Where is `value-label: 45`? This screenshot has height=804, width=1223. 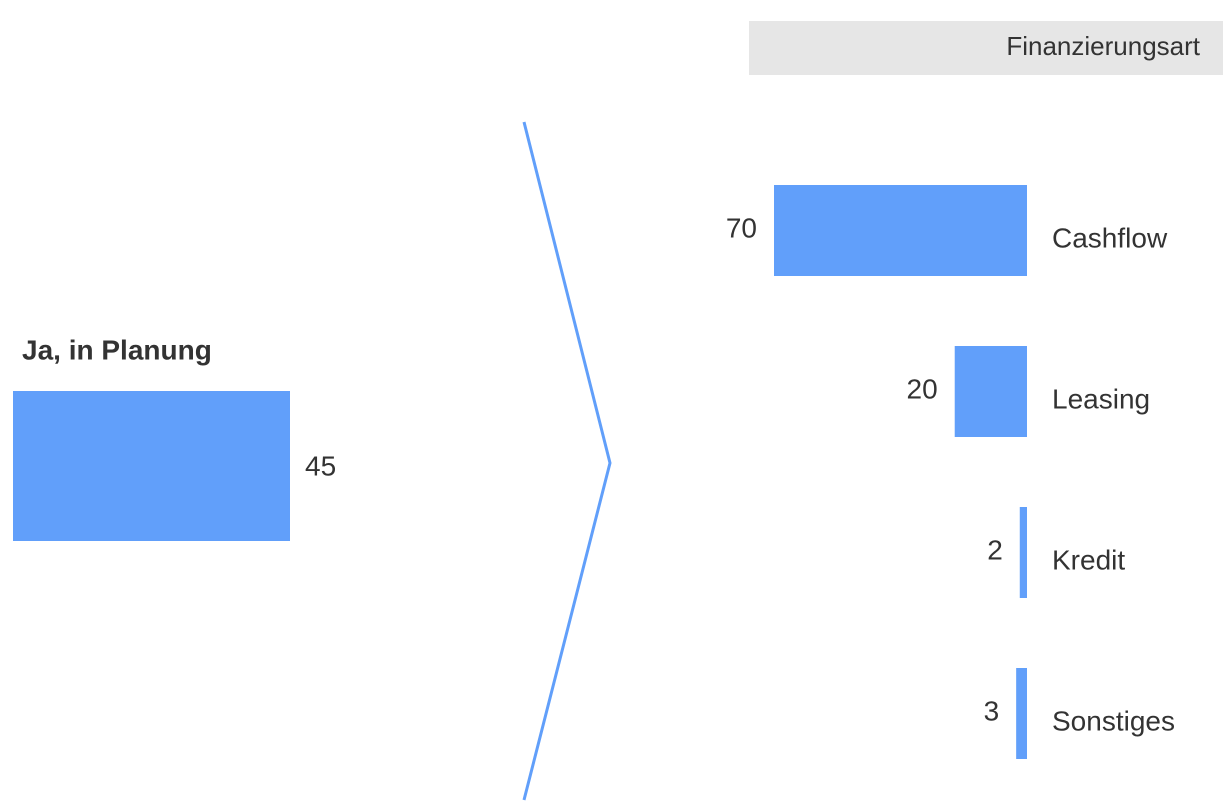 value-label: 45 is located at coordinates (320, 465).